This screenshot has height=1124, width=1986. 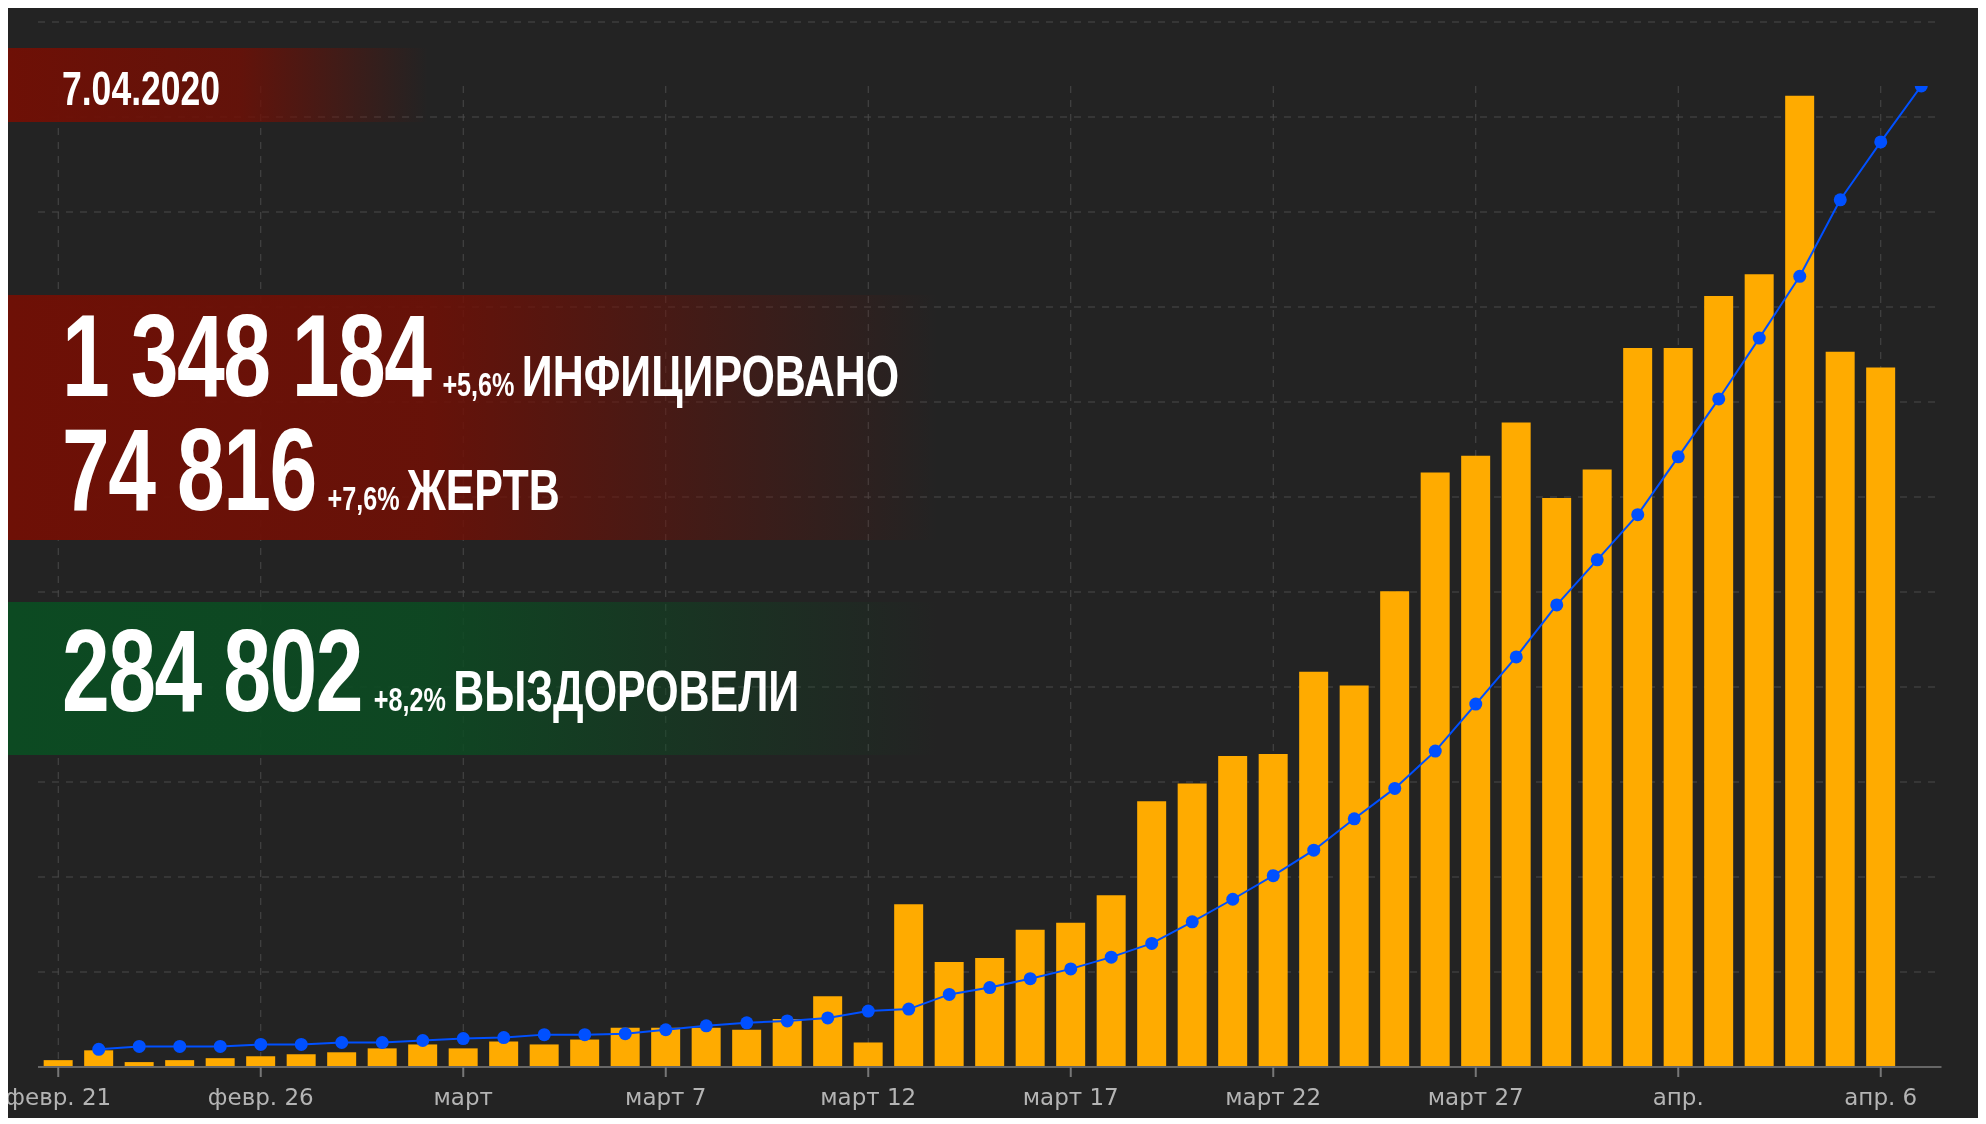 I want to click on x-tick-label: март 22, so click(x=1273, y=1097).